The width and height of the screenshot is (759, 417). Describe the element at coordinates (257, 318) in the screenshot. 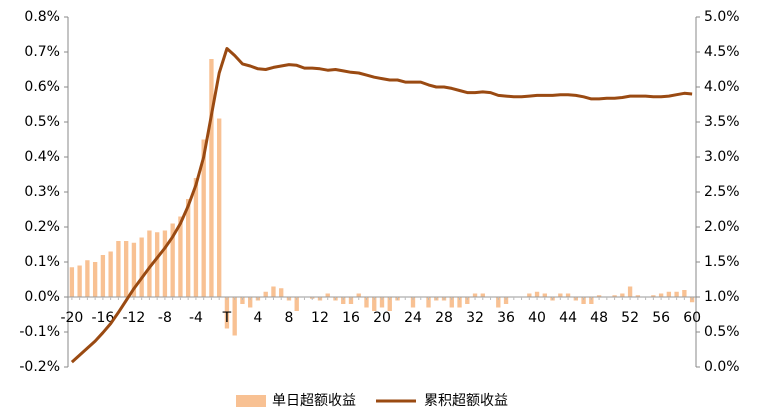

I see `x-tick-label: 4` at that location.